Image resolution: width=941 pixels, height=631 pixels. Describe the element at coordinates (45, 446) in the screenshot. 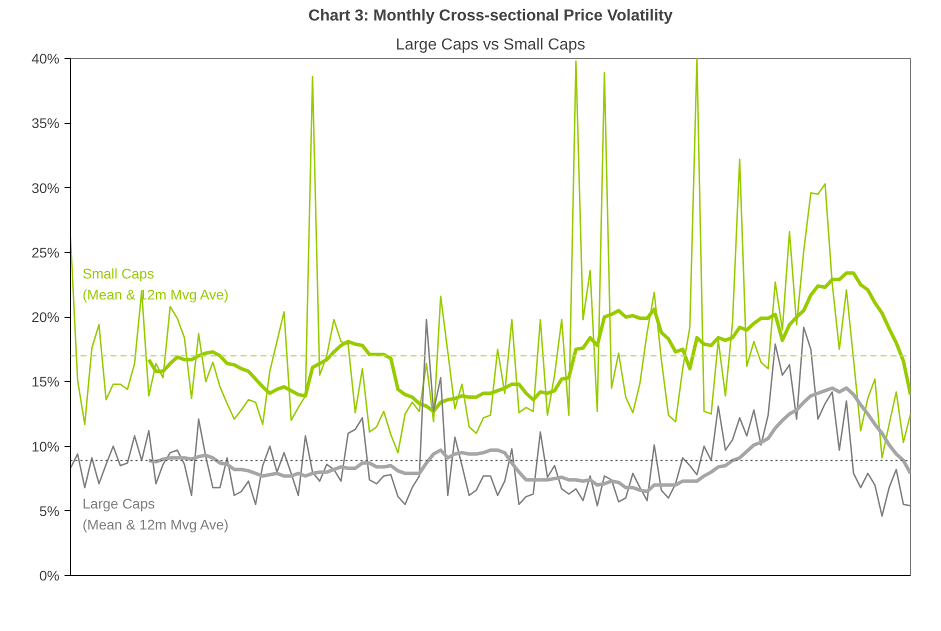

I see `y-tick-label: 10%` at that location.